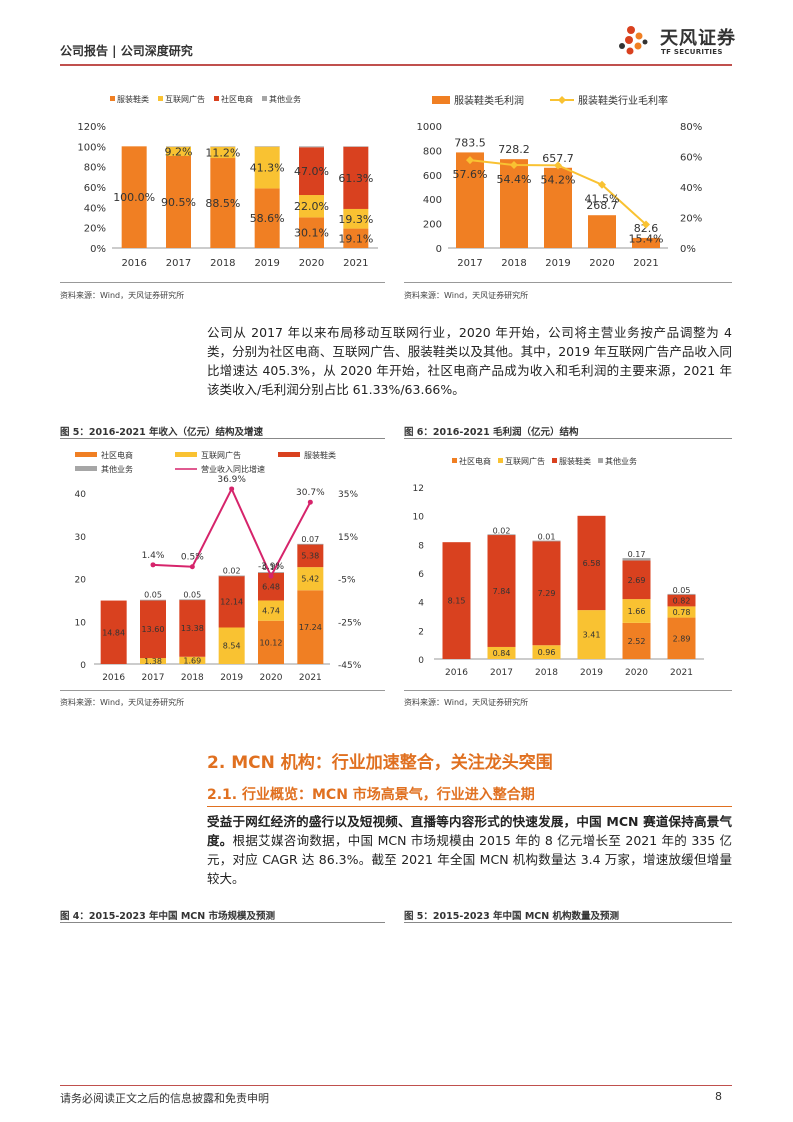 The image size is (793, 1122). What do you see at coordinates (231, 480) in the screenshot?
I see `growth-label: 36.9%` at bounding box center [231, 480].